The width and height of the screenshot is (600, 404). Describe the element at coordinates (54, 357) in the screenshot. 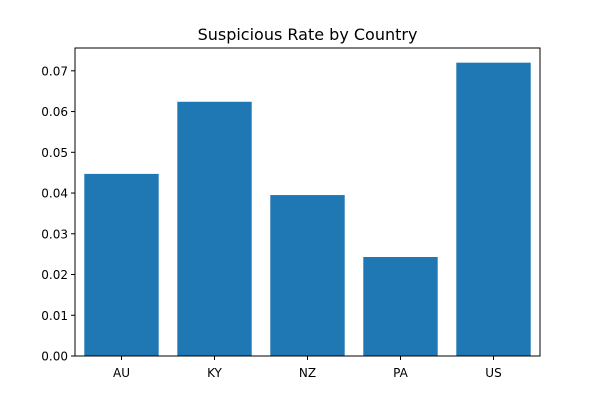

I see `y-tick-label-0: 0.00` at that location.